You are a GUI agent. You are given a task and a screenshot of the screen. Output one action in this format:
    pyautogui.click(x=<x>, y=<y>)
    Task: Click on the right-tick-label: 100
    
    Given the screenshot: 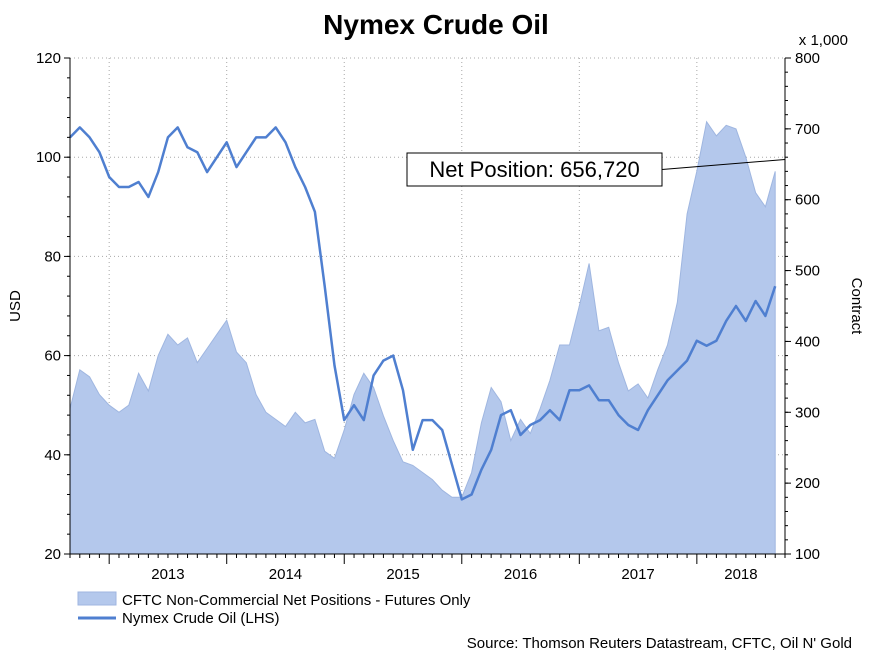 What is the action you would take?
    pyautogui.click(x=807, y=554)
    